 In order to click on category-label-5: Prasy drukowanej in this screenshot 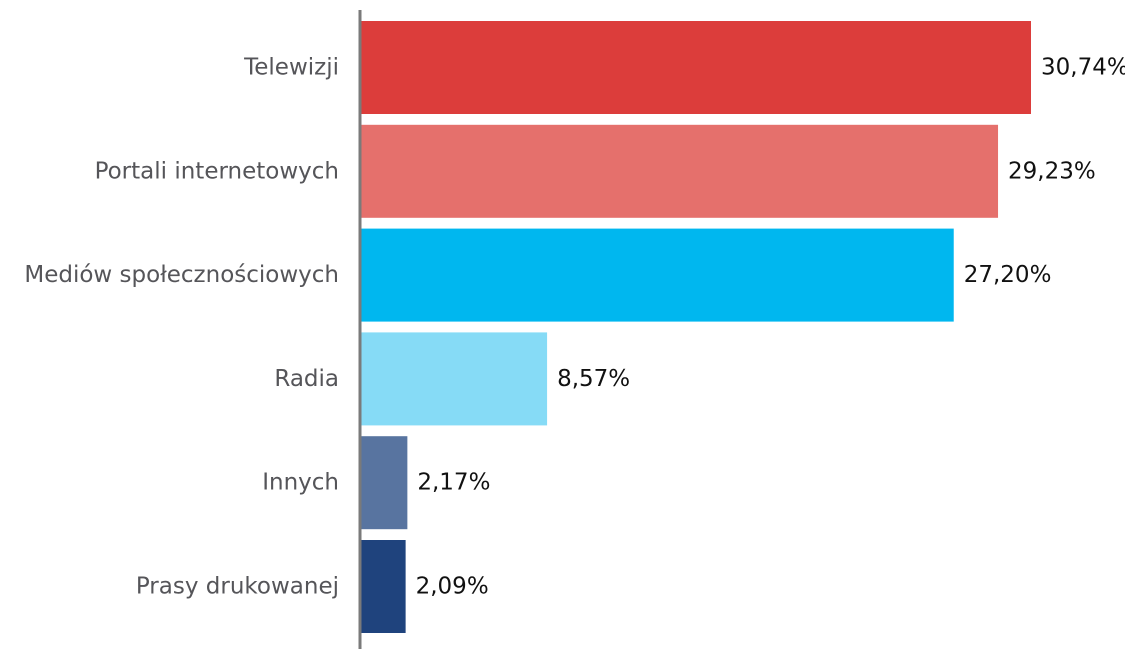, I will do `click(237, 587)`.